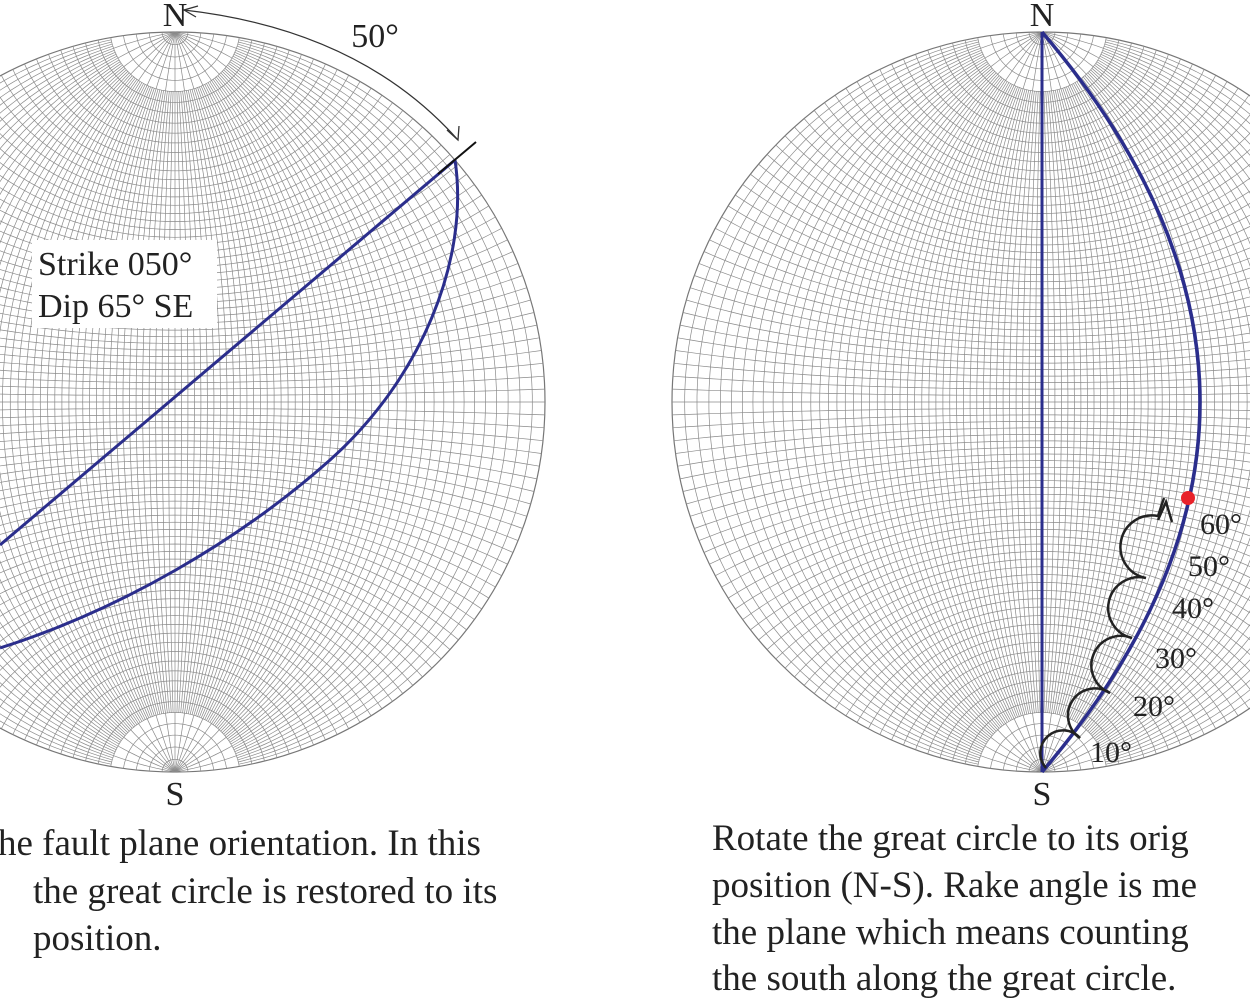  Describe the element at coordinates (954, 885) in the screenshot. I see `caption-line: position (N-S). Rake angle is me` at that location.